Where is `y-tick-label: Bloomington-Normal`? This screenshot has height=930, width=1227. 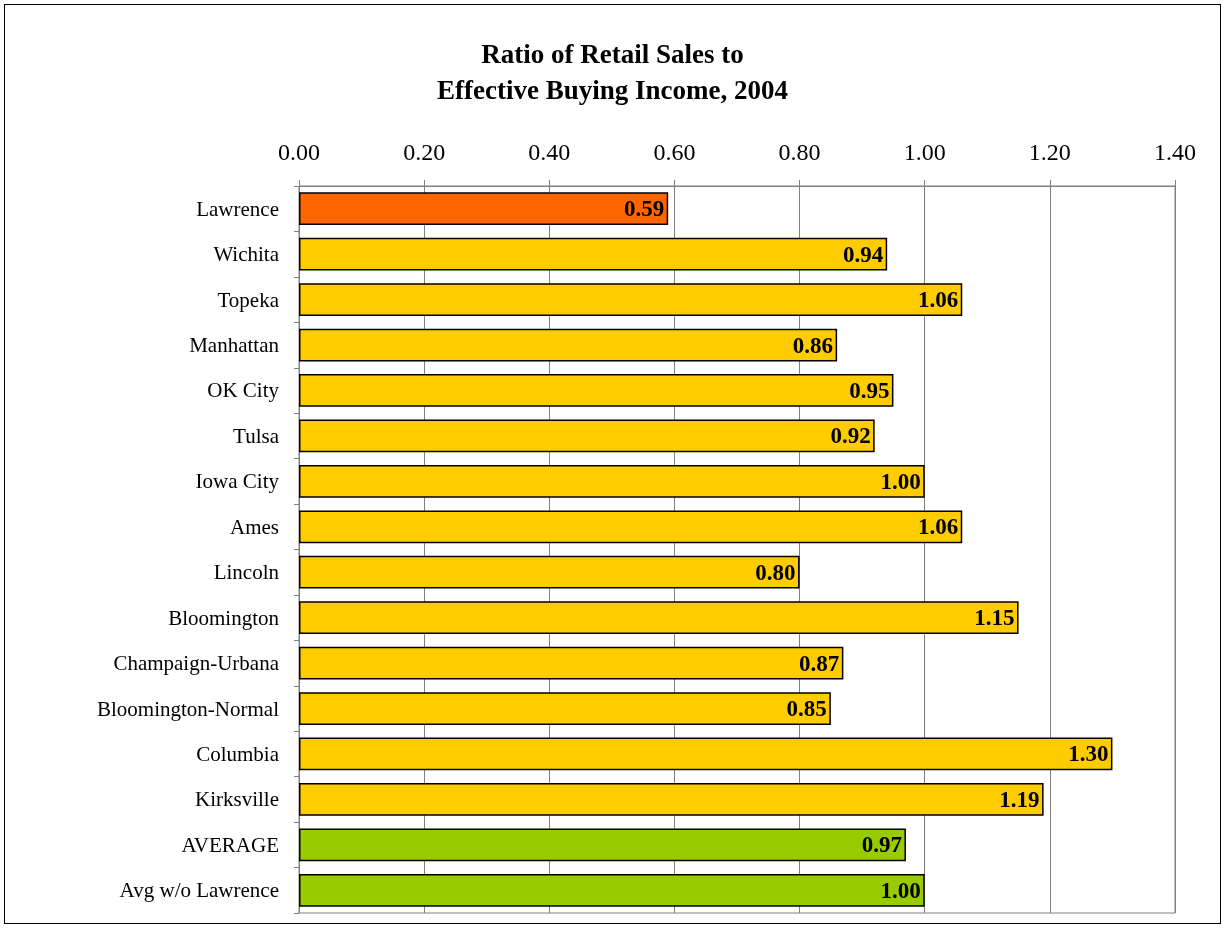 y-tick-label: Bloomington-Normal is located at coordinates (188, 708).